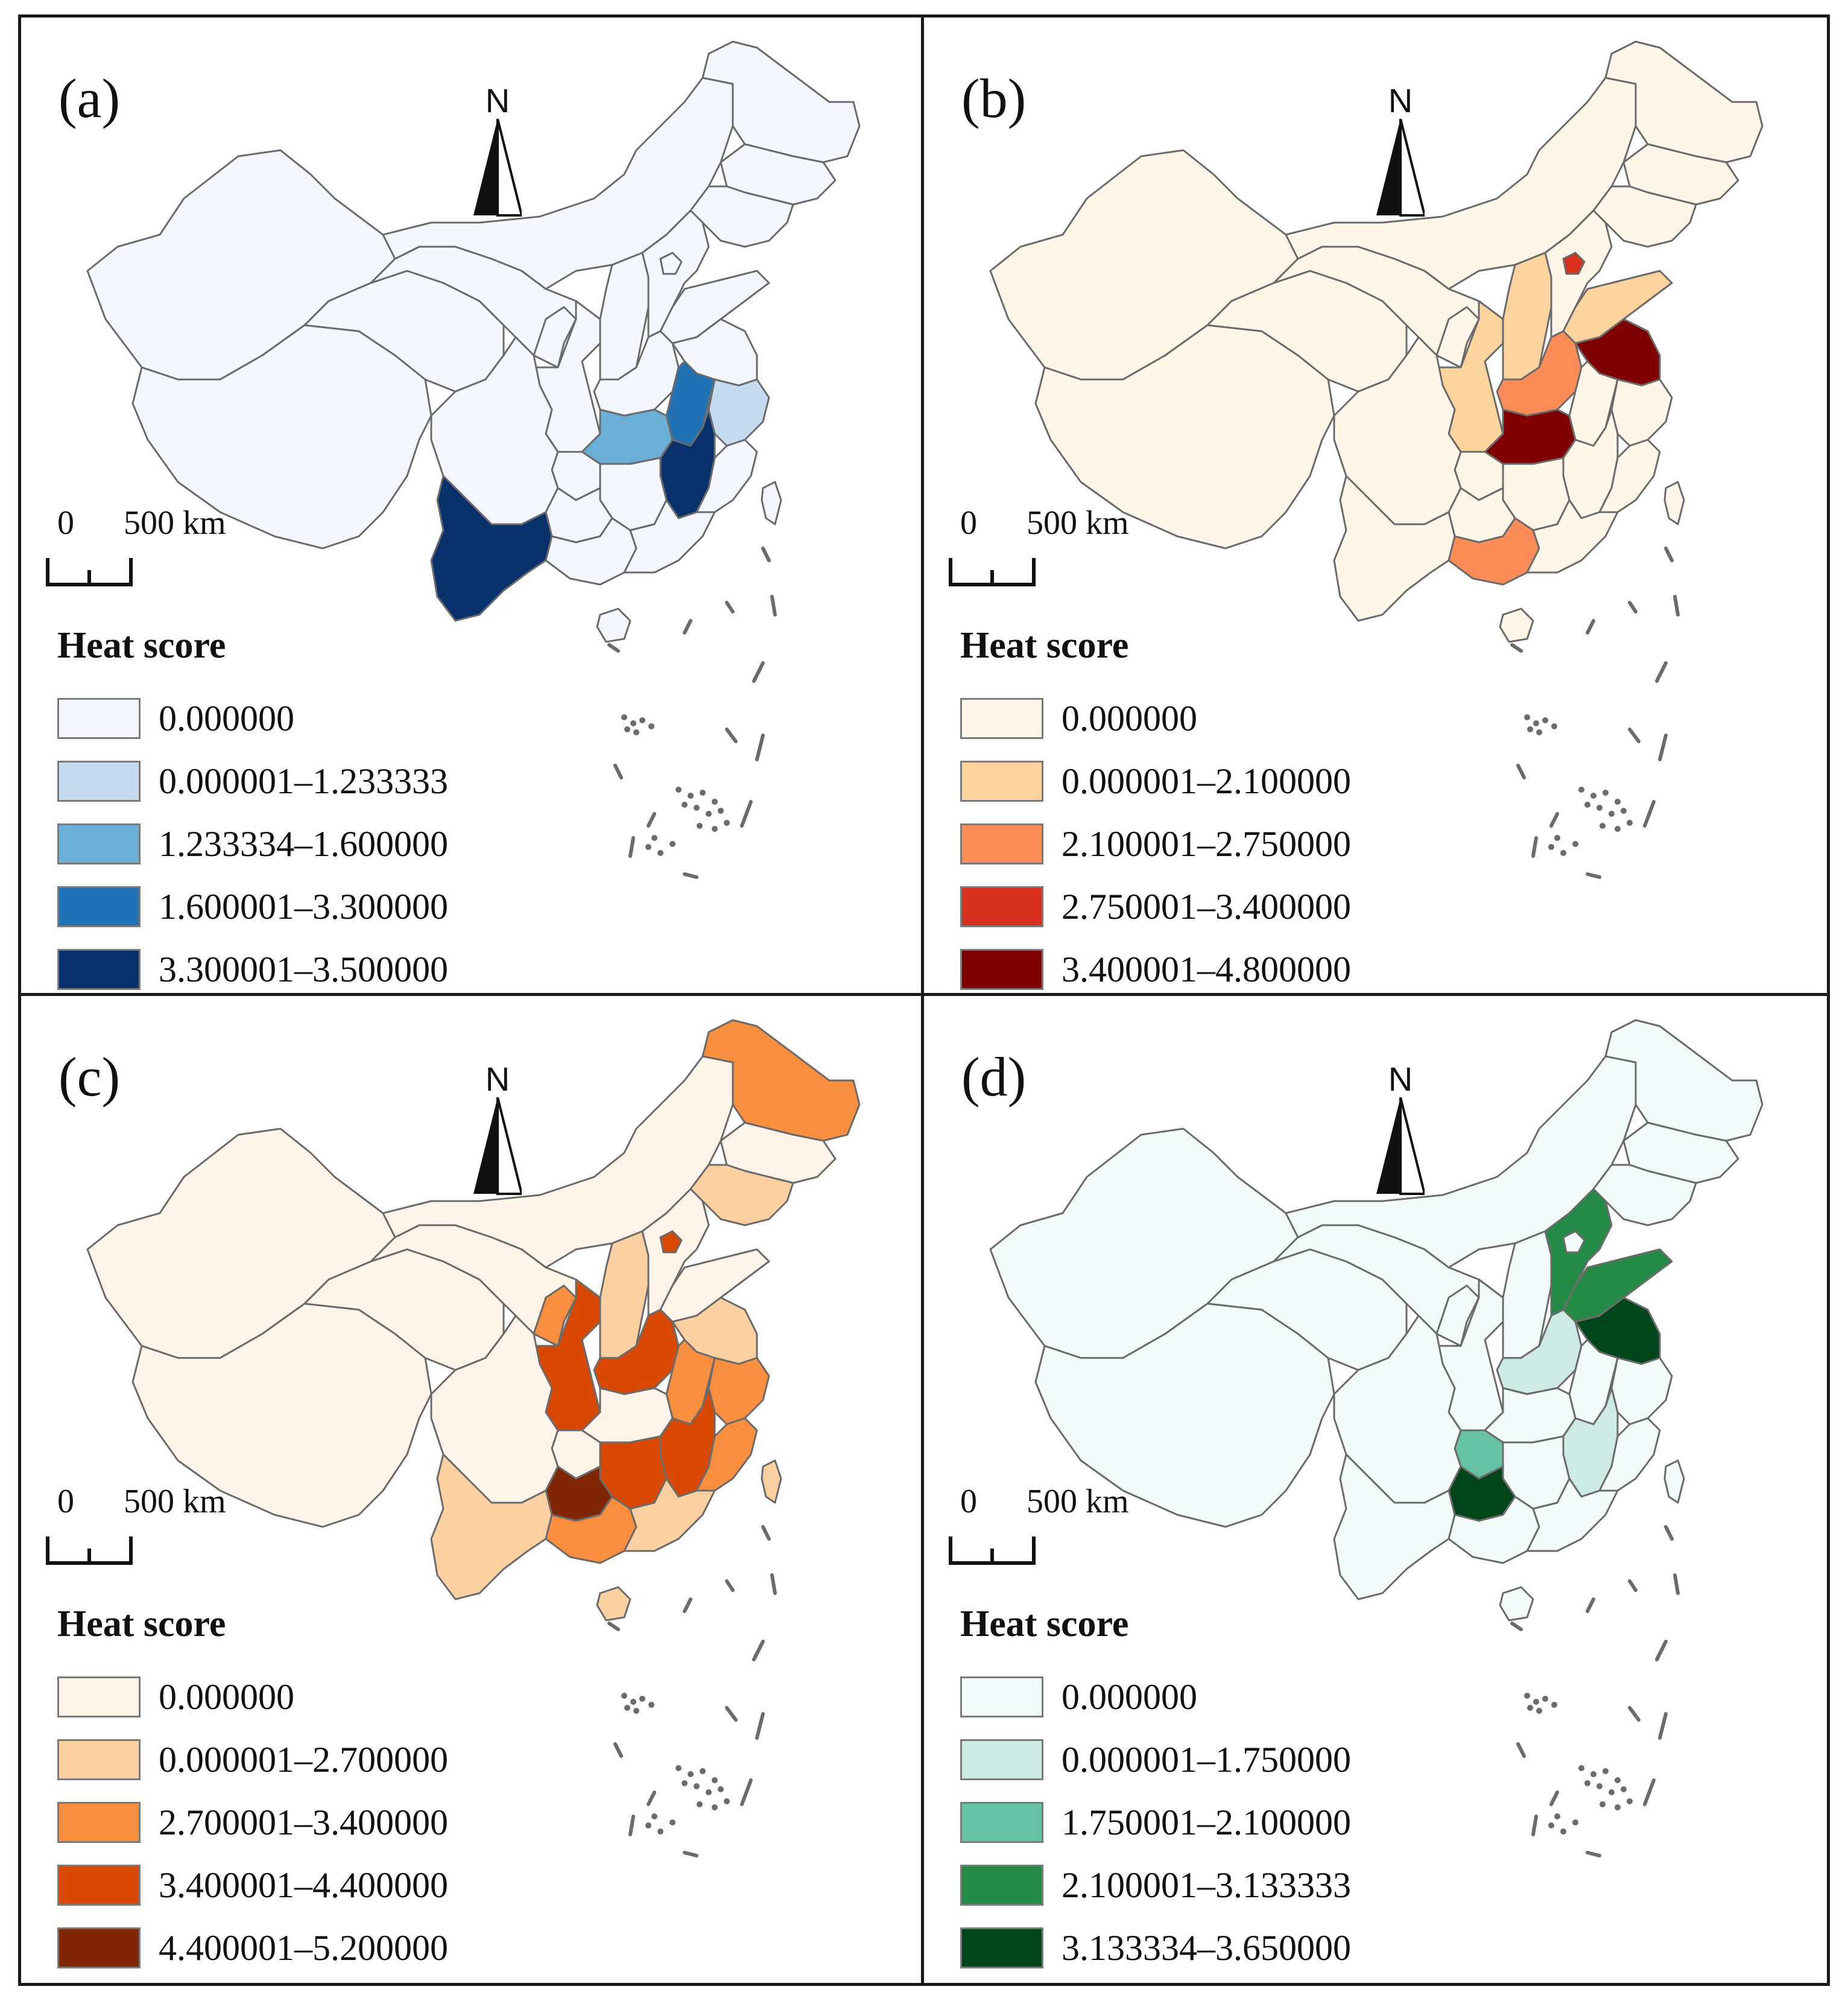  Describe the element at coordinates (303, 1885) in the screenshot. I see `legend-label: 3.400001–4.400000` at that location.